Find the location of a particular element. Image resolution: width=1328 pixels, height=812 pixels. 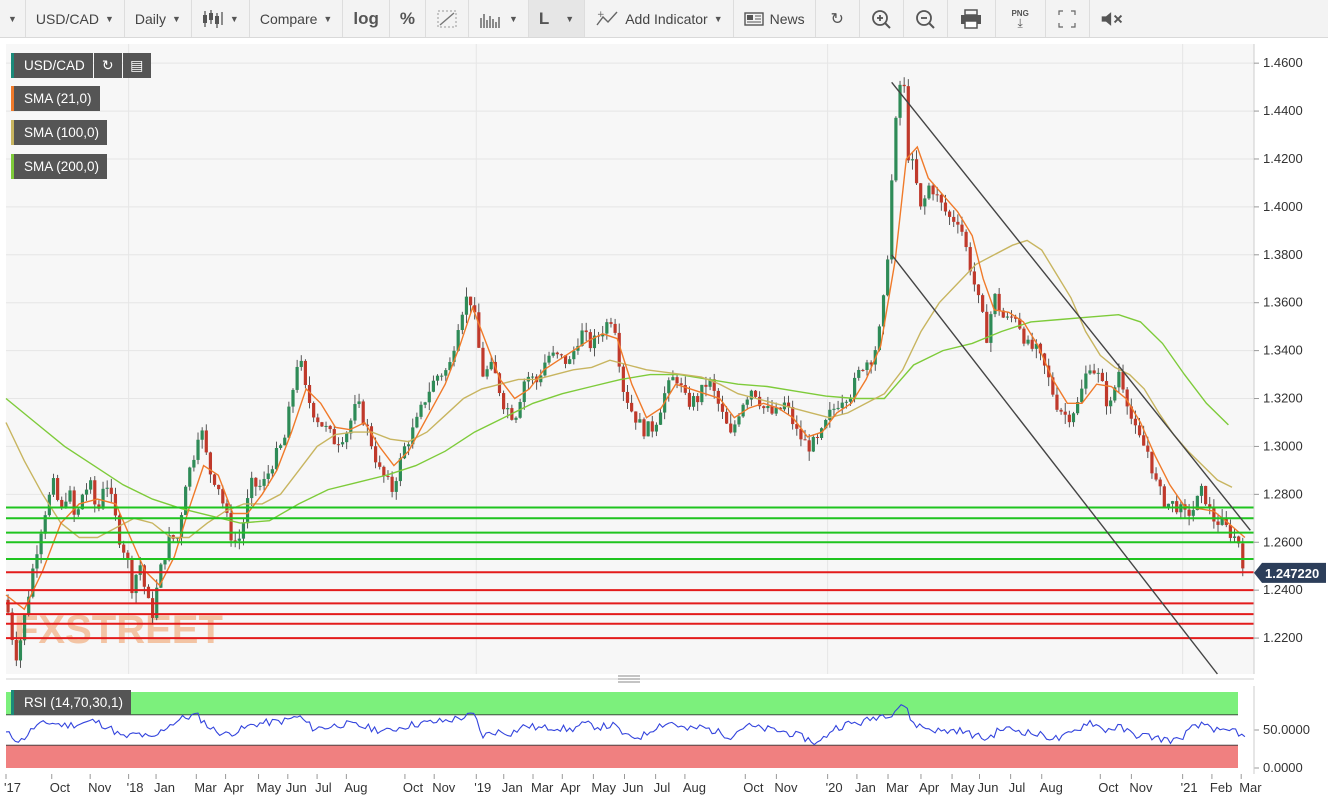

log-scale-button: log is located at coordinates (366, 18).